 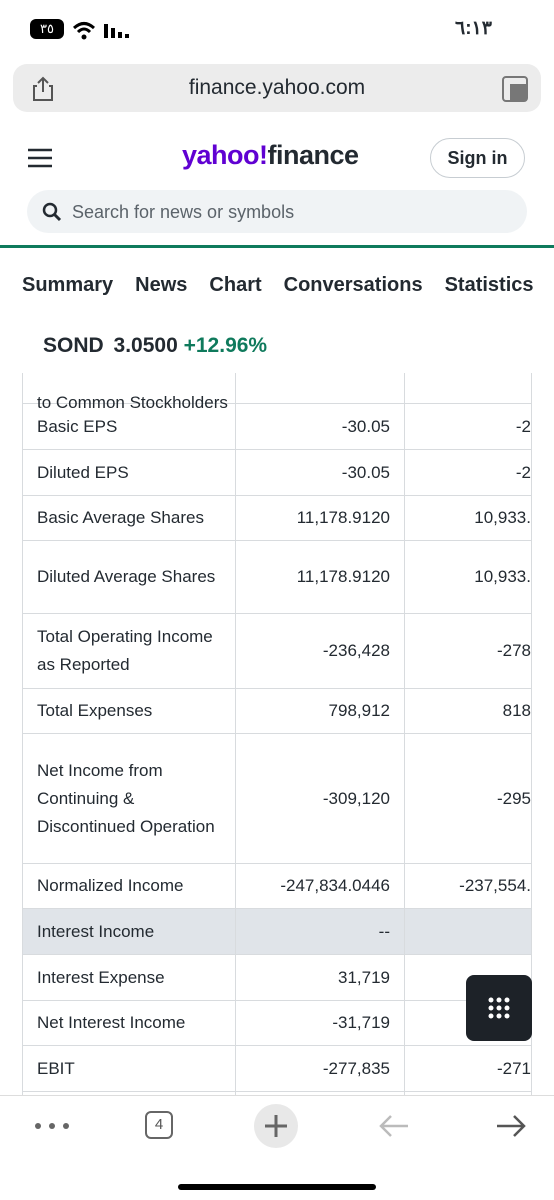 I want to click on battery: ٣٥, so click(x=47, y=29).